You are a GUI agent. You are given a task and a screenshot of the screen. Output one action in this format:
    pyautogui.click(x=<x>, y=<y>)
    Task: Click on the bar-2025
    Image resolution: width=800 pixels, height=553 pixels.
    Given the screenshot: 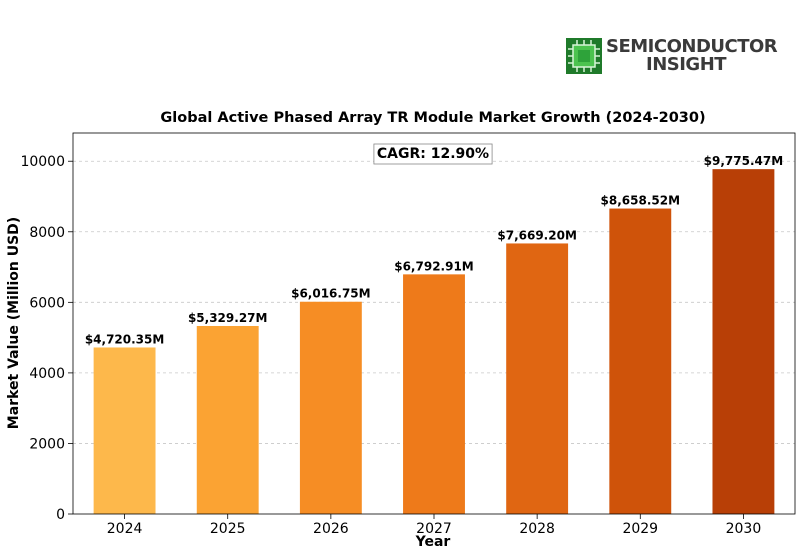 What is the action you would take?
    pyautogui.click(x=227, y=419)
    